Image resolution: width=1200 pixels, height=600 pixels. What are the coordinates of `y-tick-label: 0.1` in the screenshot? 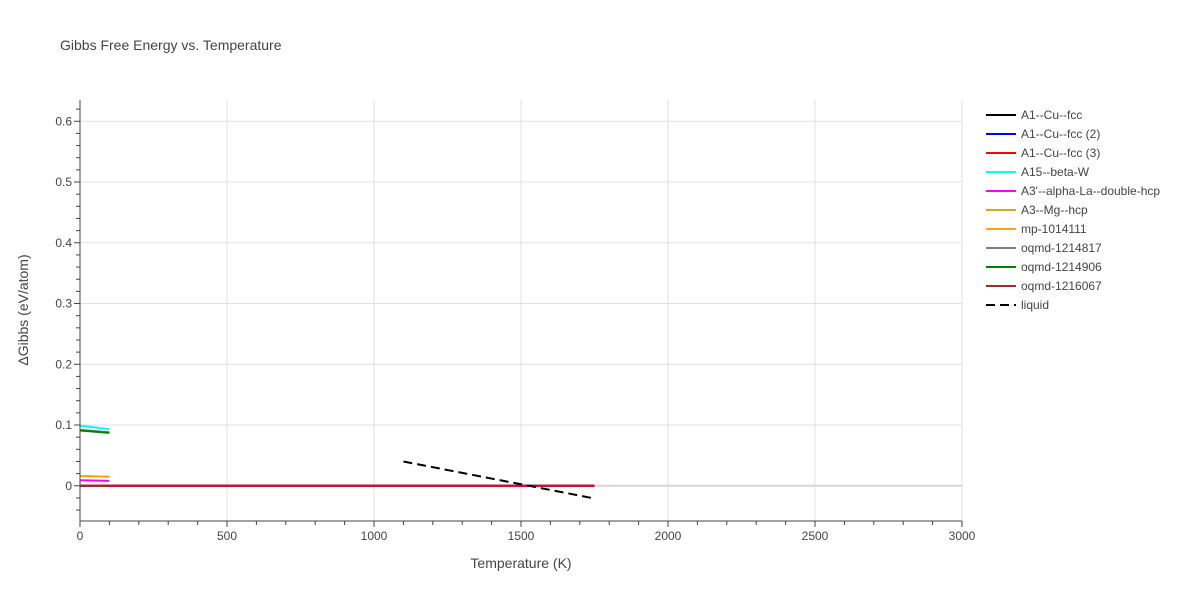 It's located at (63, 425).